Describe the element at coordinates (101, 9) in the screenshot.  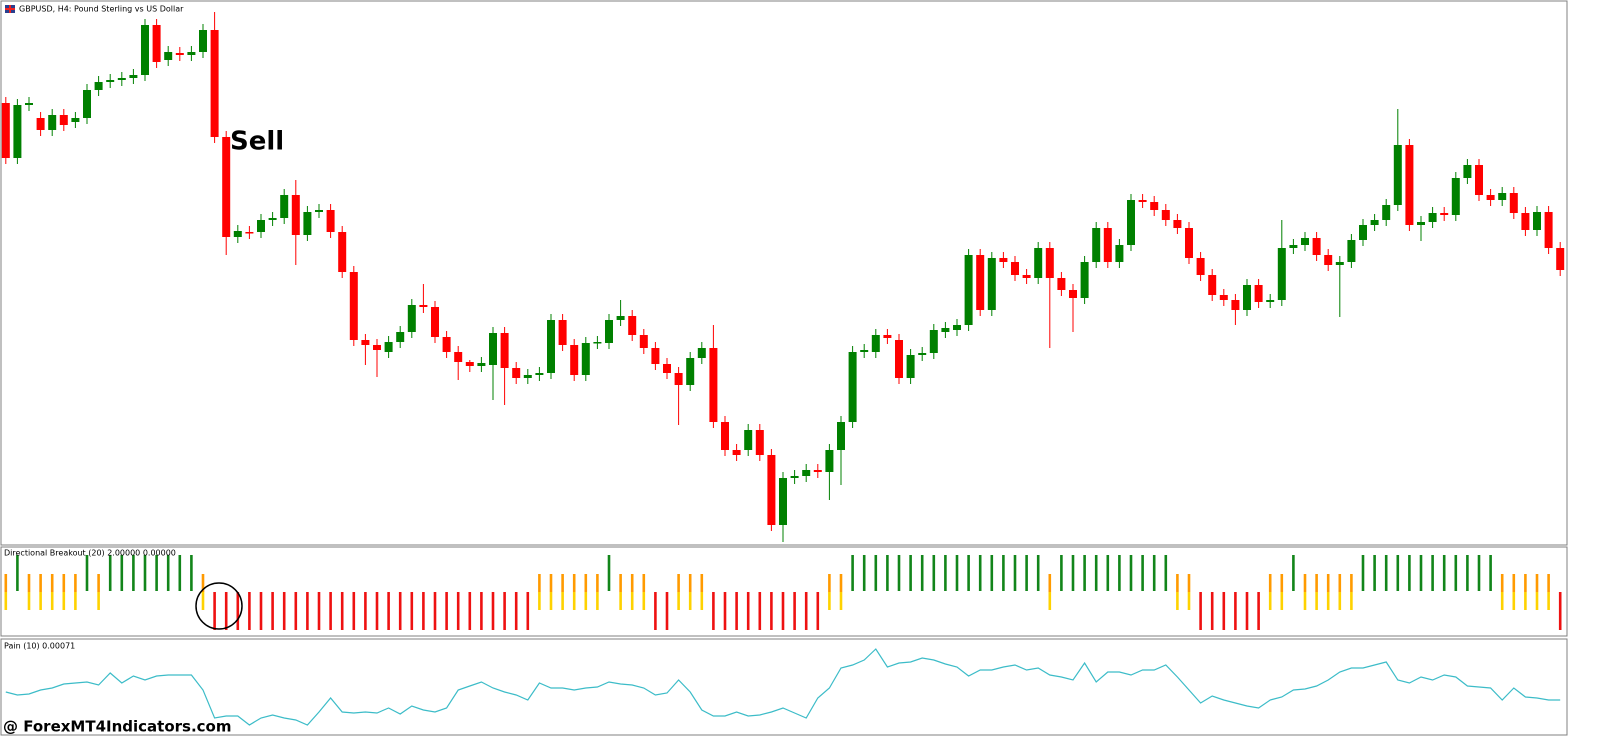
I see `main-title: GBPUSD, H4: Pound Sterling vs US Dollar` at that location.